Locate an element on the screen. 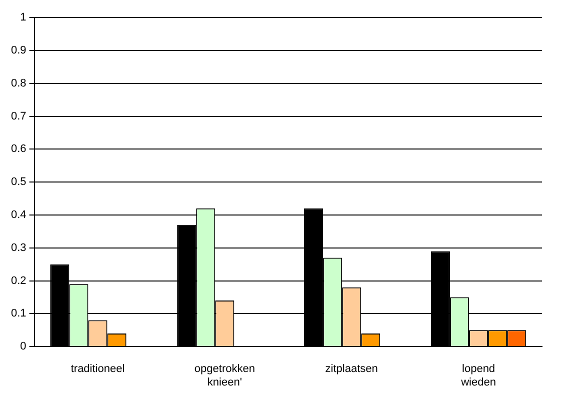 This screenshot has height=407, width=570. y-tick-label: 0.3 is located at coordinates (18, 248).